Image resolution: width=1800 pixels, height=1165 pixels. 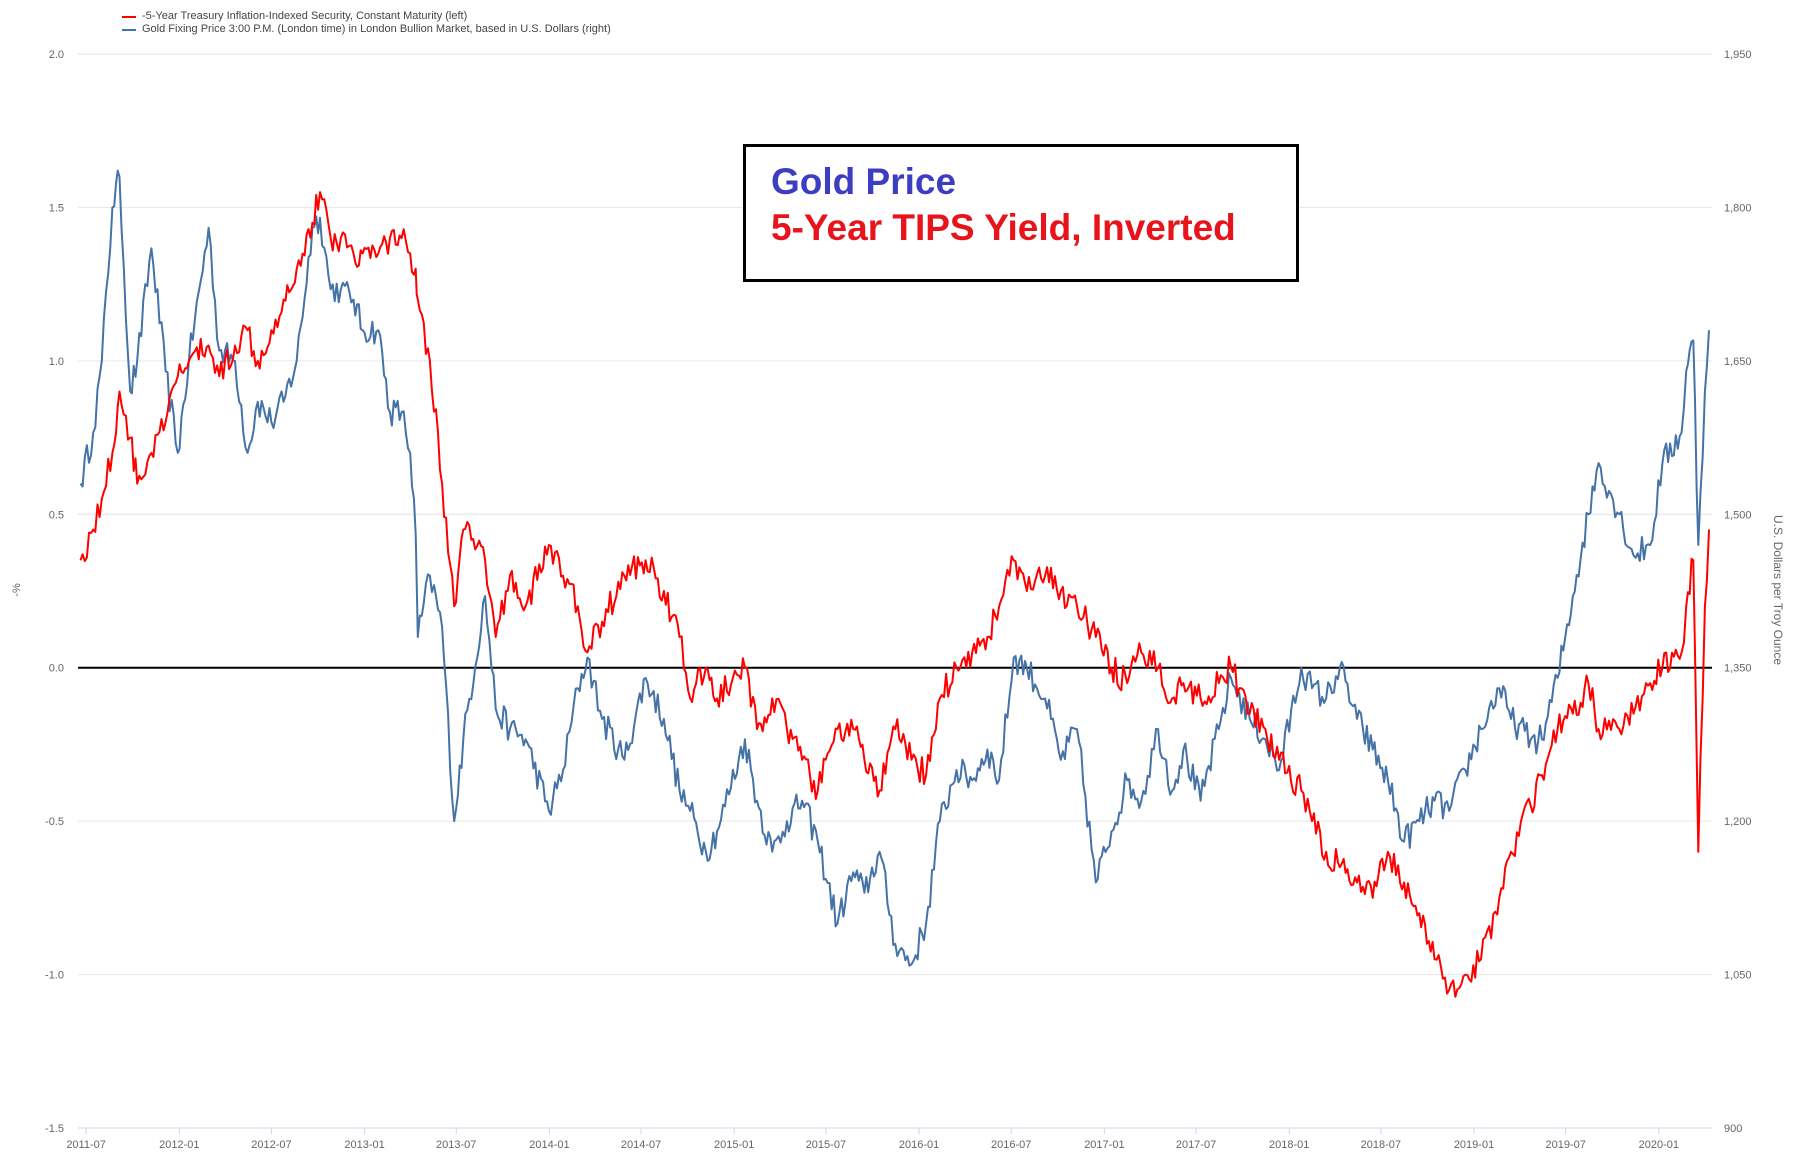 I want to click on left-tick-label: -1.5, so click(x=54, y=1129).